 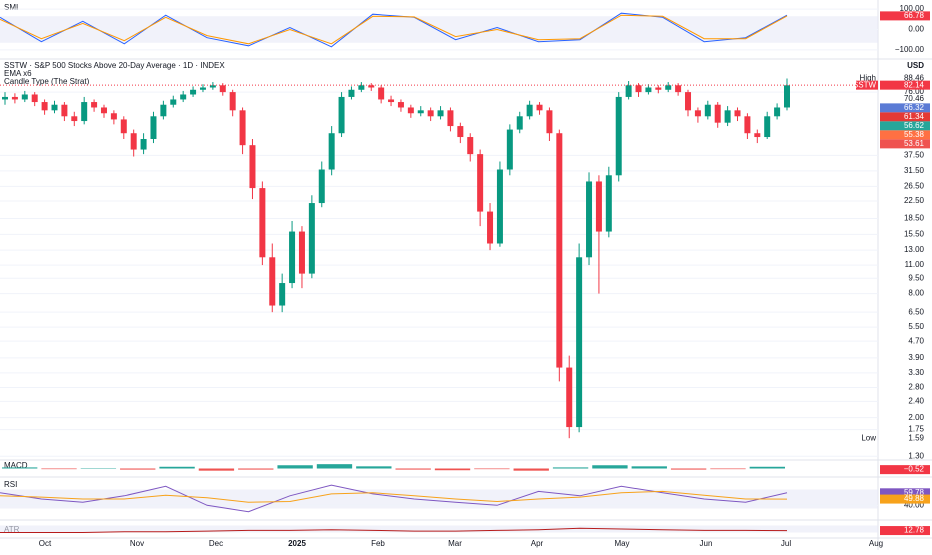 I want to click on ema-label: 55.38, so click(x=914, y=134).